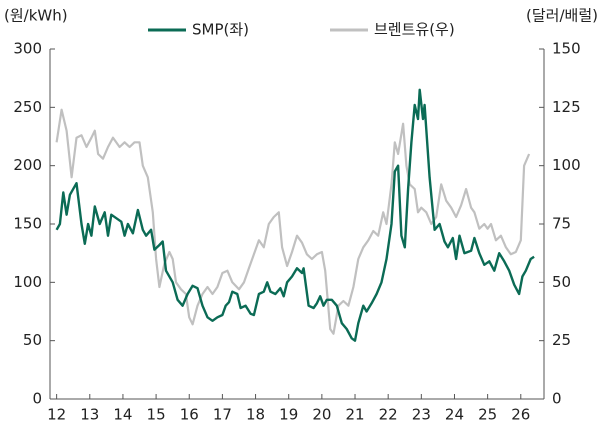 The image size is (602, 432). I want to click on x-tick-label: 21, so click(354, 415).